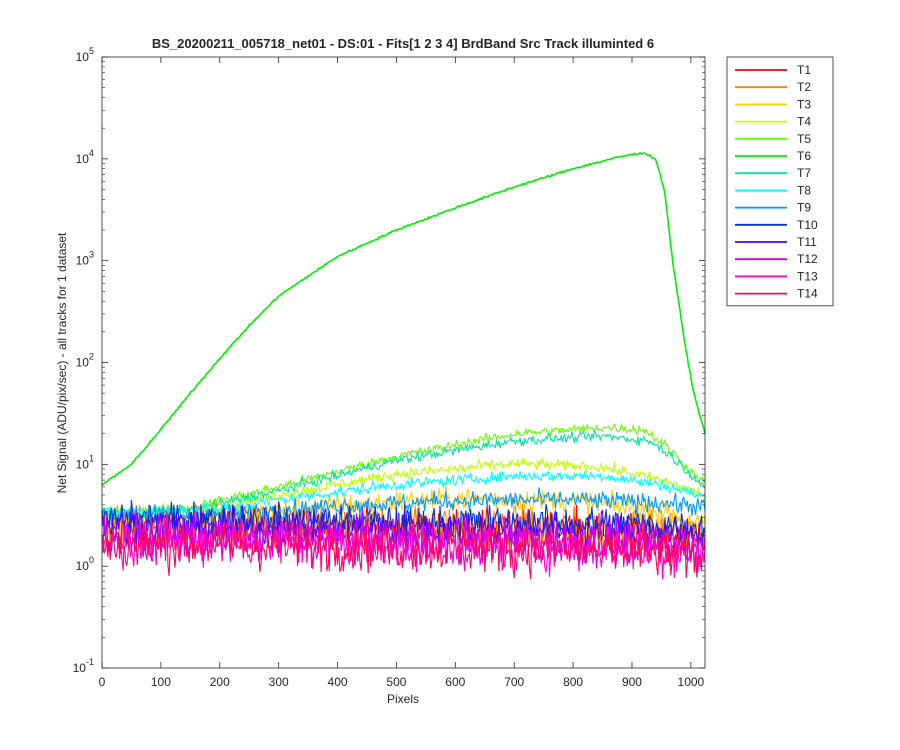 The height and width of the screenshot is (750, 900). Describe the element at coordinates (804, 139) in the screenshot. I see `legend-label-t5: T5` at that location.